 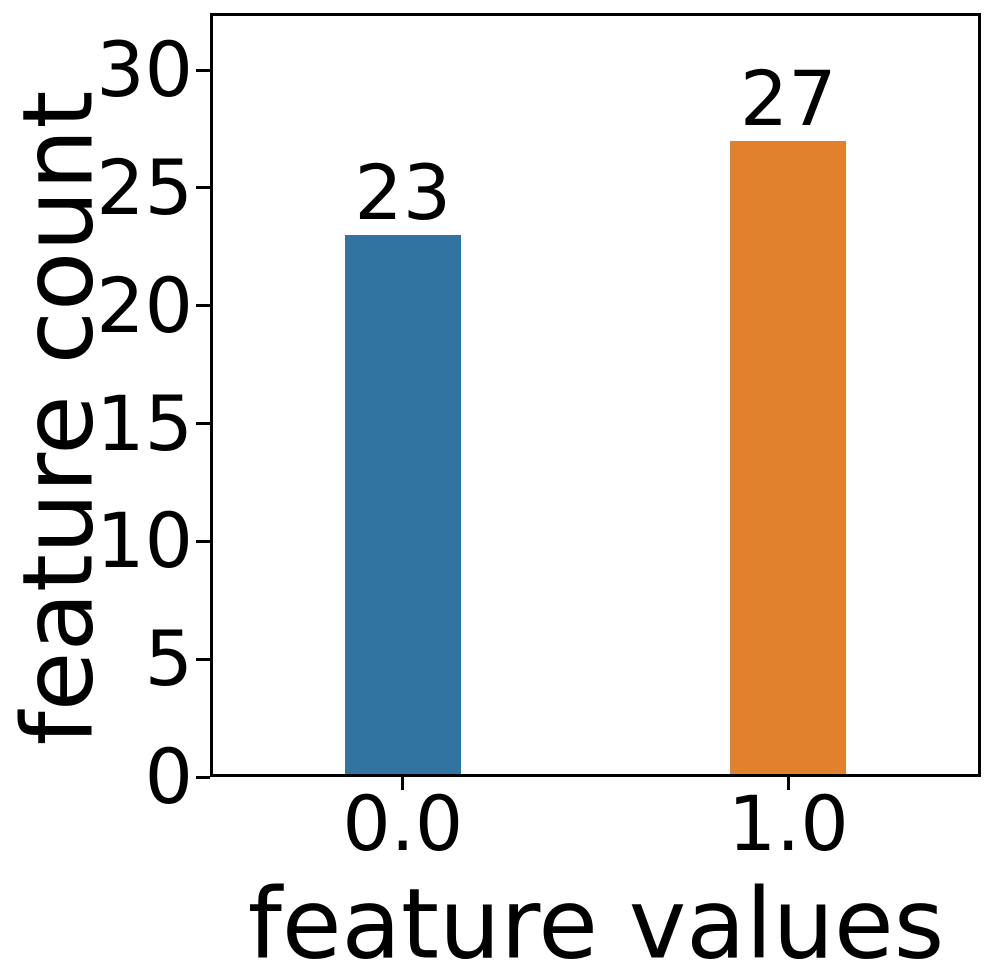 What do you see at coordinates (596, 917) in the screenshot?
I see `x-axis-label: feature values` at bounding box center [596, 917].